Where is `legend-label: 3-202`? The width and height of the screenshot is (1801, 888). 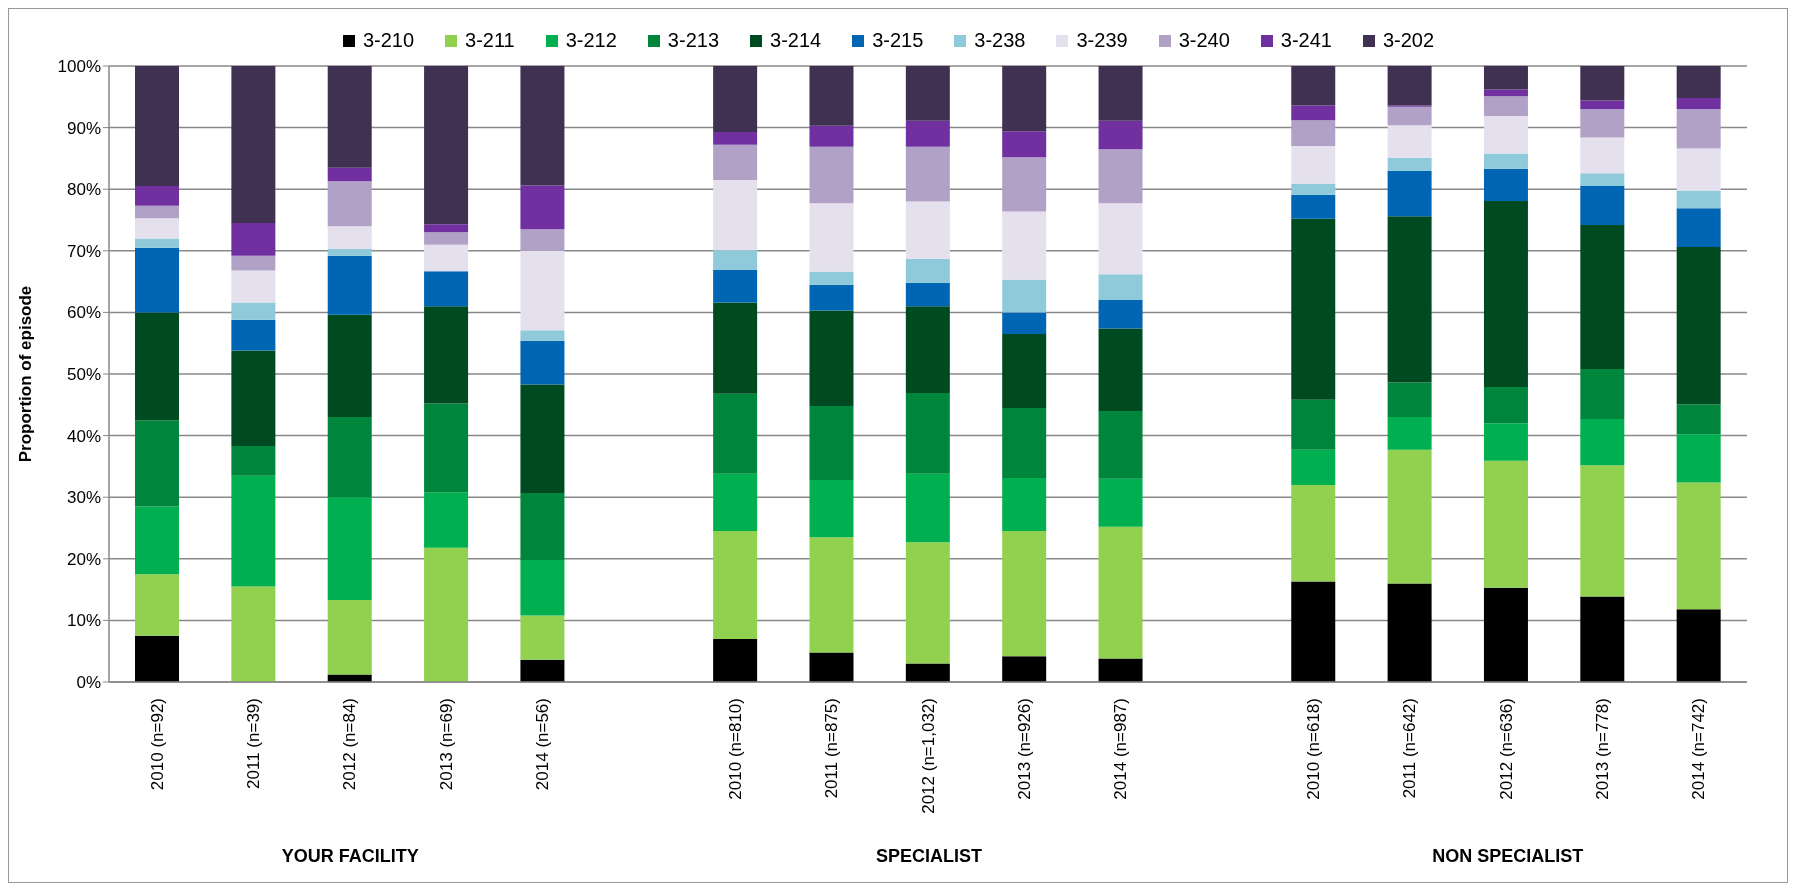
legend-label: 3-202 is located at coordinates (1408, 40).